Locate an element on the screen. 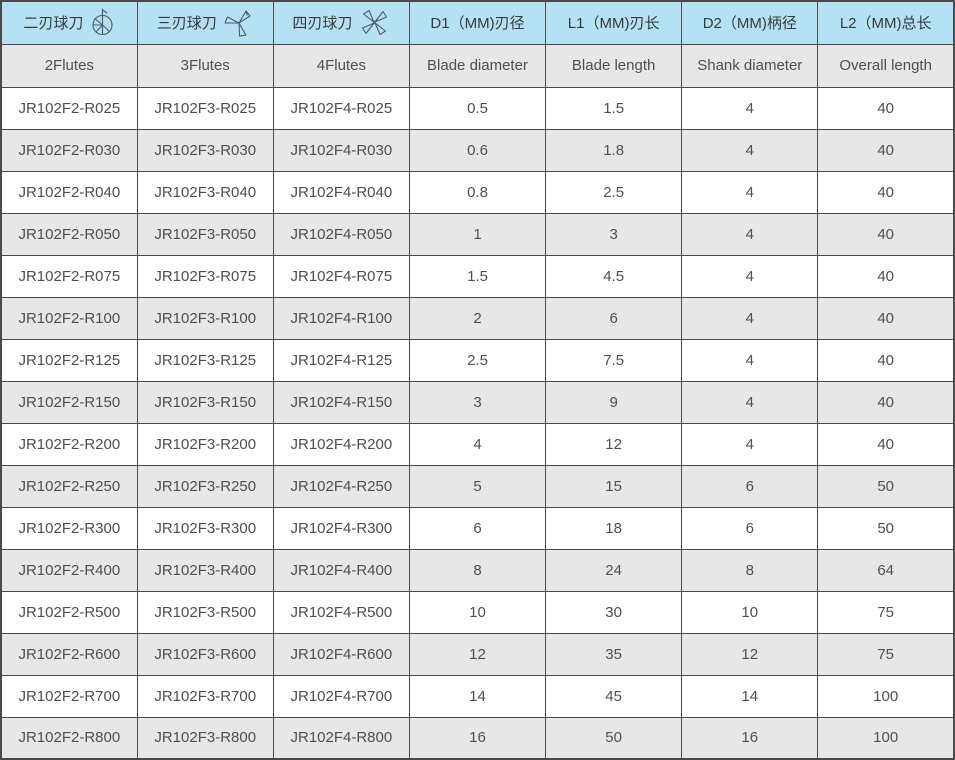 The width and height of the screenshot is (955, 760). model-2flute-cell: JR102F2-R300 is located at coordinates (69, 528).